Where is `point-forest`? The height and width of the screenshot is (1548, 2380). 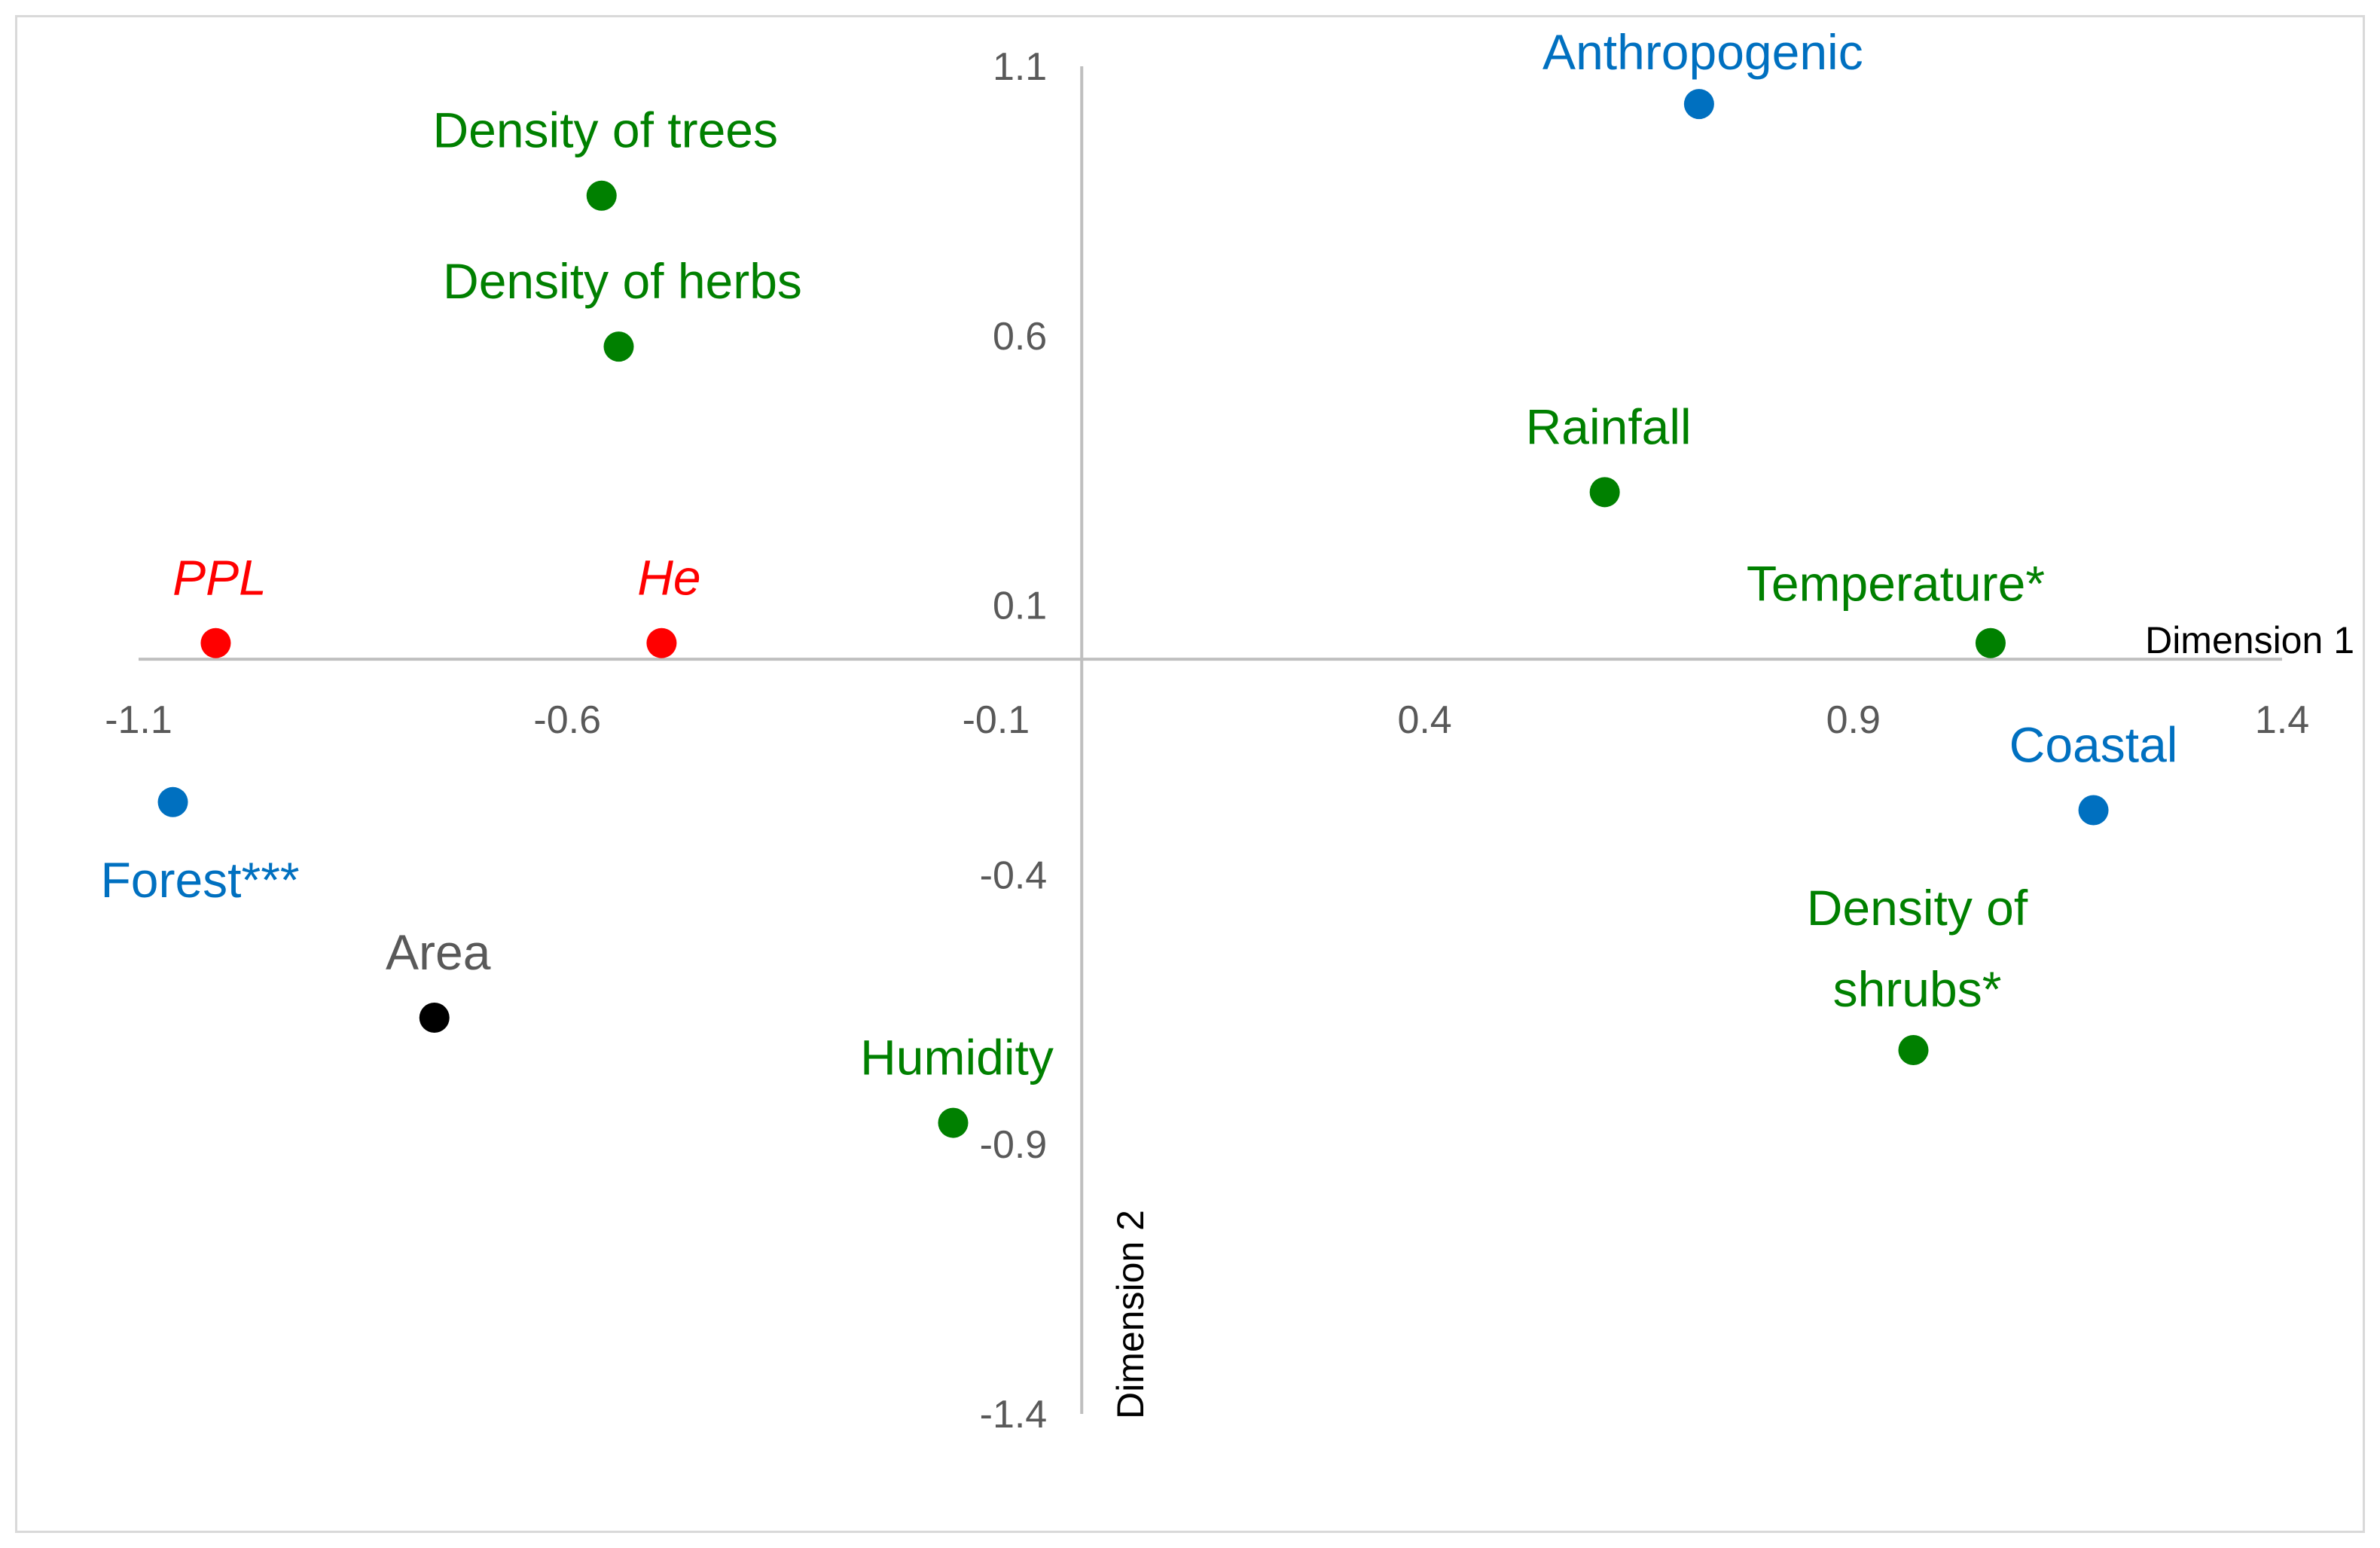 point-forest is located at coordinates (172, 801).